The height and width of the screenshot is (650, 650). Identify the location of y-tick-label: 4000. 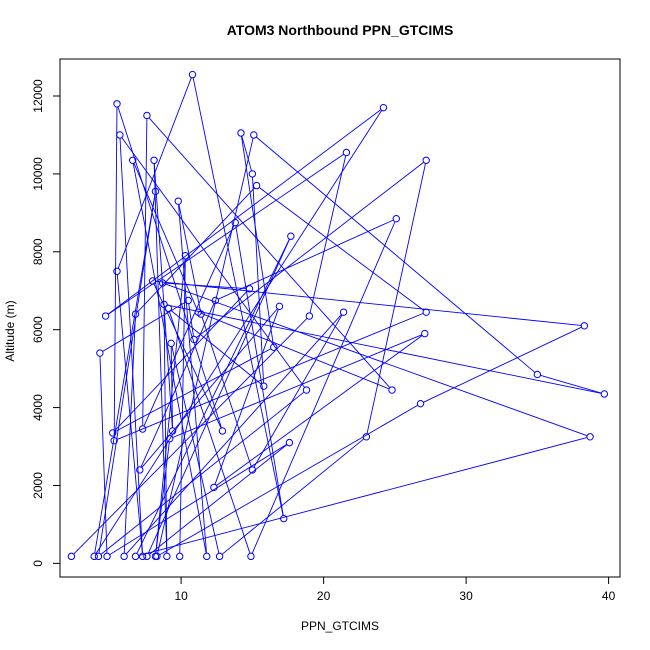
(38, 407).